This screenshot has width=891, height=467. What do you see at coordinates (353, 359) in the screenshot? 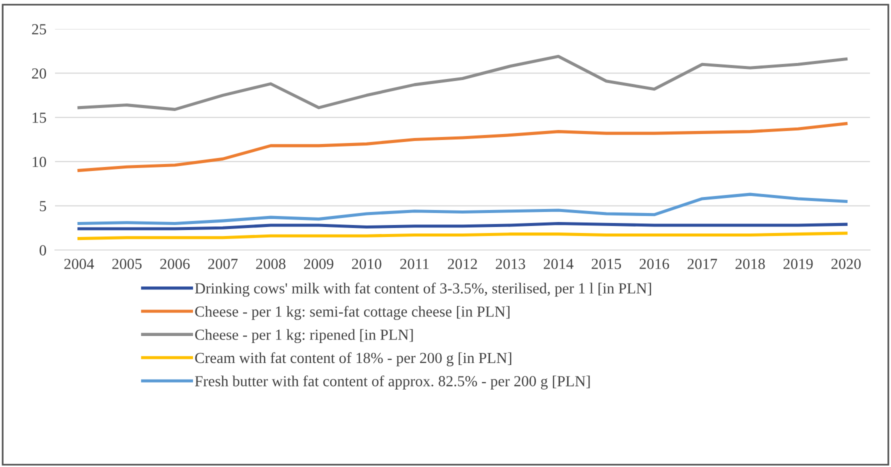
I see `legend-label: Cream with fat content of 18% - per 200 g [in PLN]` at bounding box center [353, 359].